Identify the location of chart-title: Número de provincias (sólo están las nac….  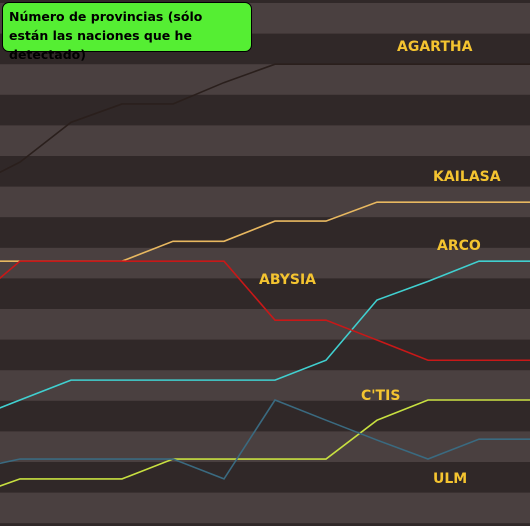
(127, 32).